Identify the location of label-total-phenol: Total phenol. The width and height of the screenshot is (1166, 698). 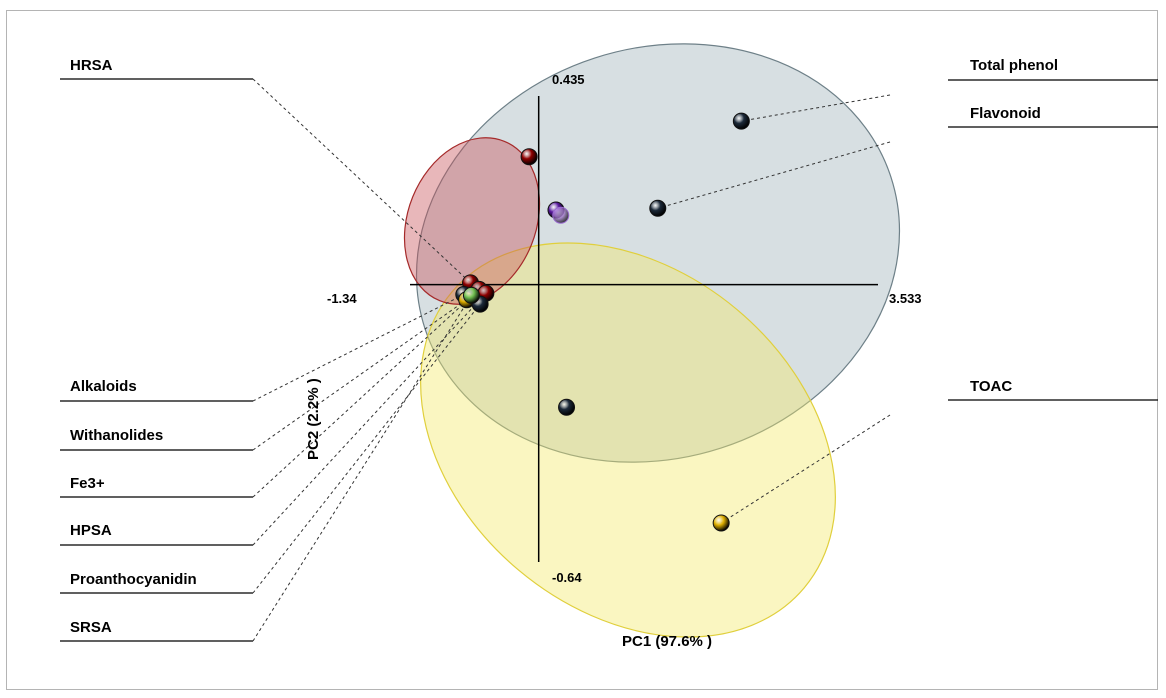
(1014, 65).